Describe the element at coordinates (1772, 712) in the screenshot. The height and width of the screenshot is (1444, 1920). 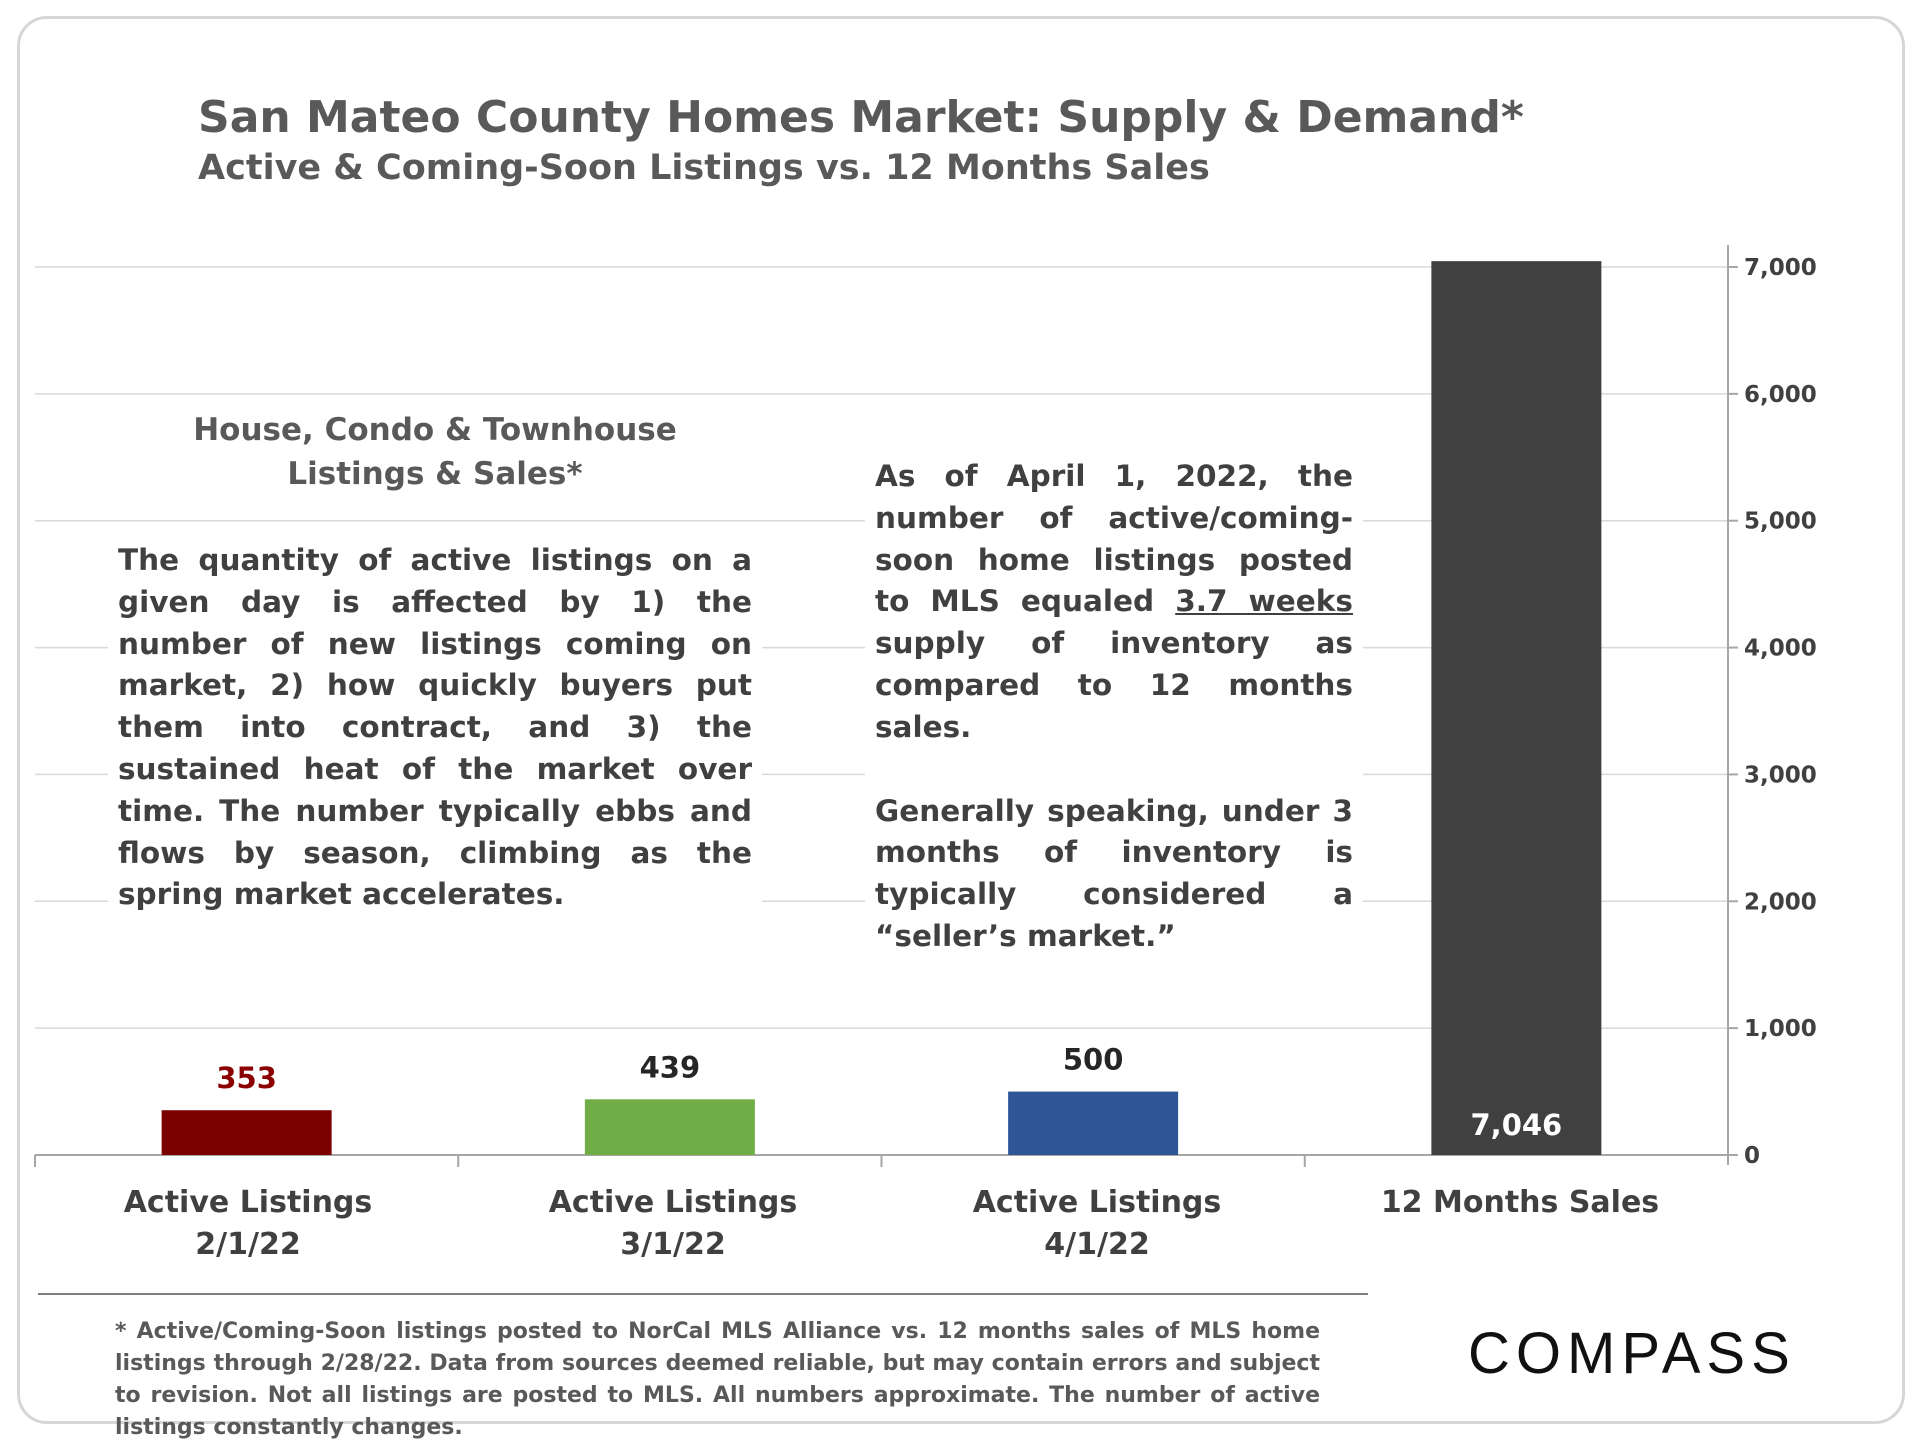
I see `y-axis-ticks: 0 1,000 2,000 3,000 4,000 5,000 6,000 7,000` at that location.